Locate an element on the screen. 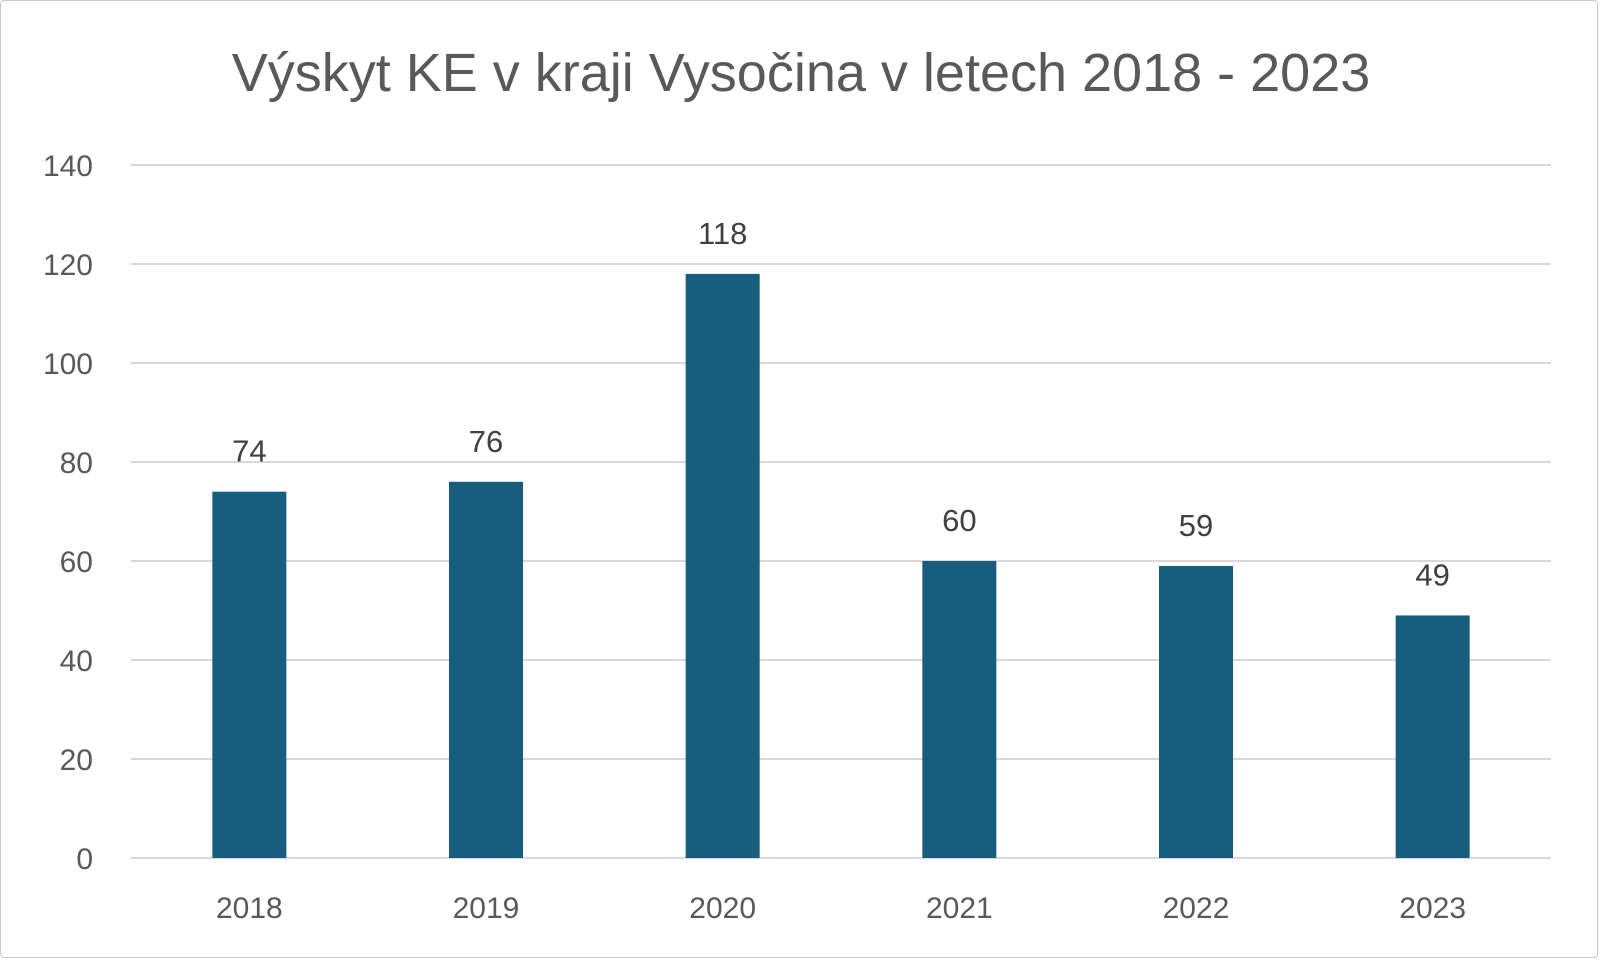 The height and width of the screenshot is (961, 1600). y-tick-label: 80 is located at coordinates (76, 463).